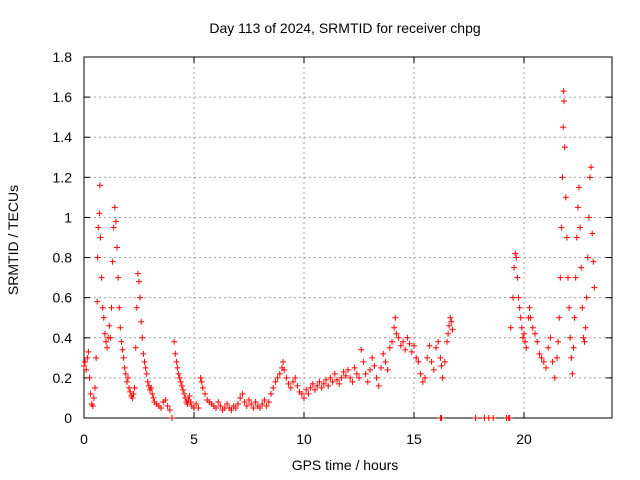 The width and height of the screenshot is (640, 480). I want to click on y-tick-label: 0.8, so click(63, 258).